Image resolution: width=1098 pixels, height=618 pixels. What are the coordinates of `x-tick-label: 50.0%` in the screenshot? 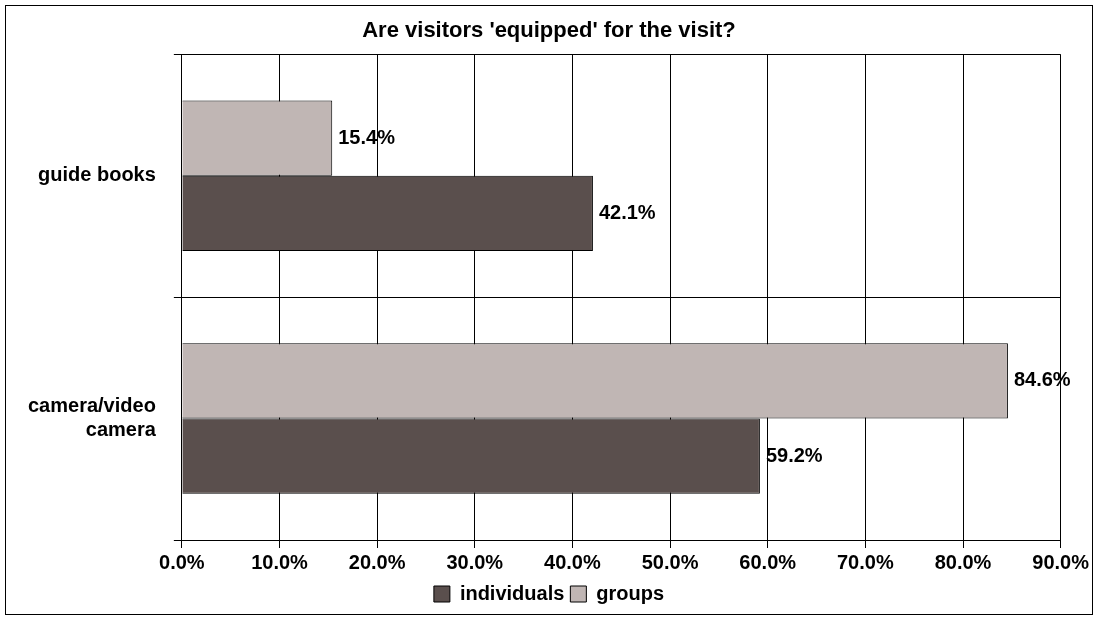 It's located at (670, 561).